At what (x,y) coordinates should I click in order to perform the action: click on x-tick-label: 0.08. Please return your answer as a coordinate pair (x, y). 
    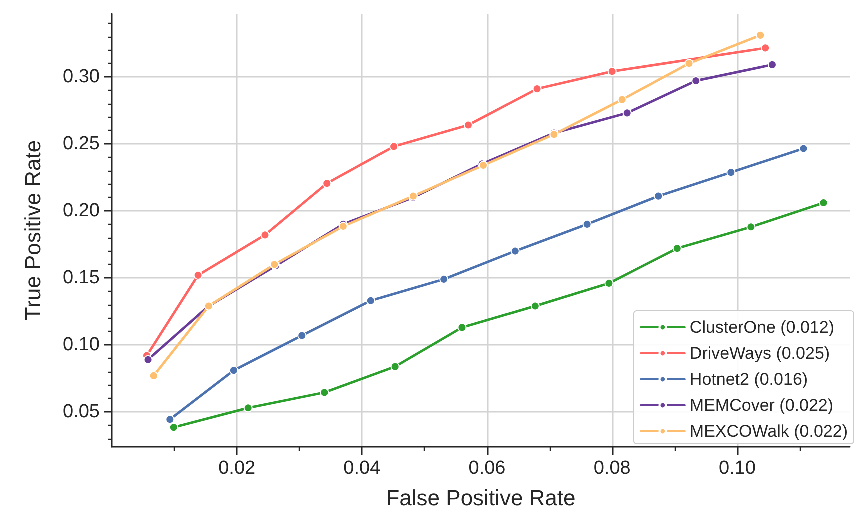
    Looking at the image, I should click on (612, 468).